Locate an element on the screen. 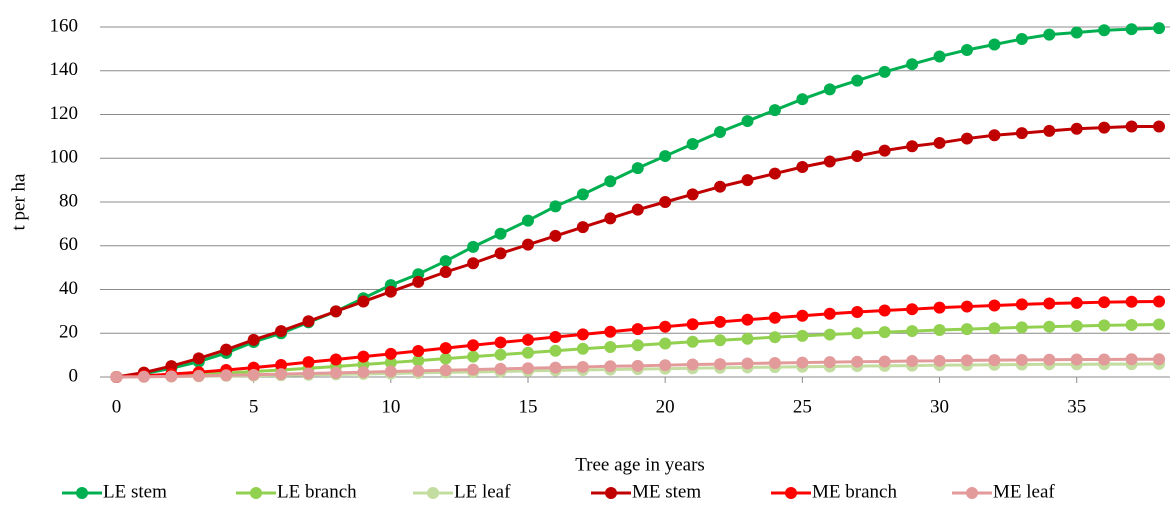 This screenshot has height=507, width=1174. x-tick-label: 25 is located at coordinates (802, 406).